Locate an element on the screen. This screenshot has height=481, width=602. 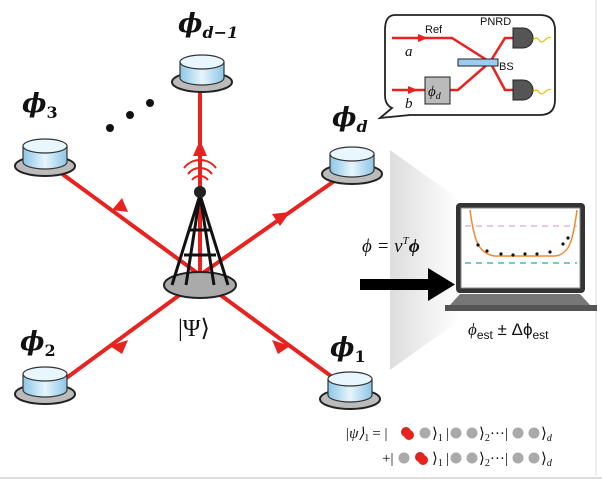
beam-arrowheads is located at coordinates (200, 247).